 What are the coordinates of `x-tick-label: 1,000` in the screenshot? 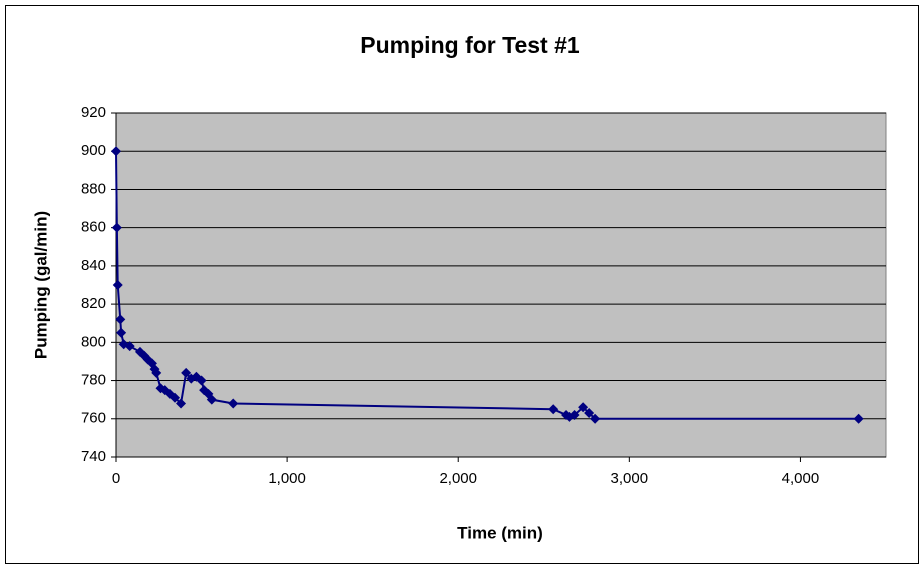 It's located at (287, 478).